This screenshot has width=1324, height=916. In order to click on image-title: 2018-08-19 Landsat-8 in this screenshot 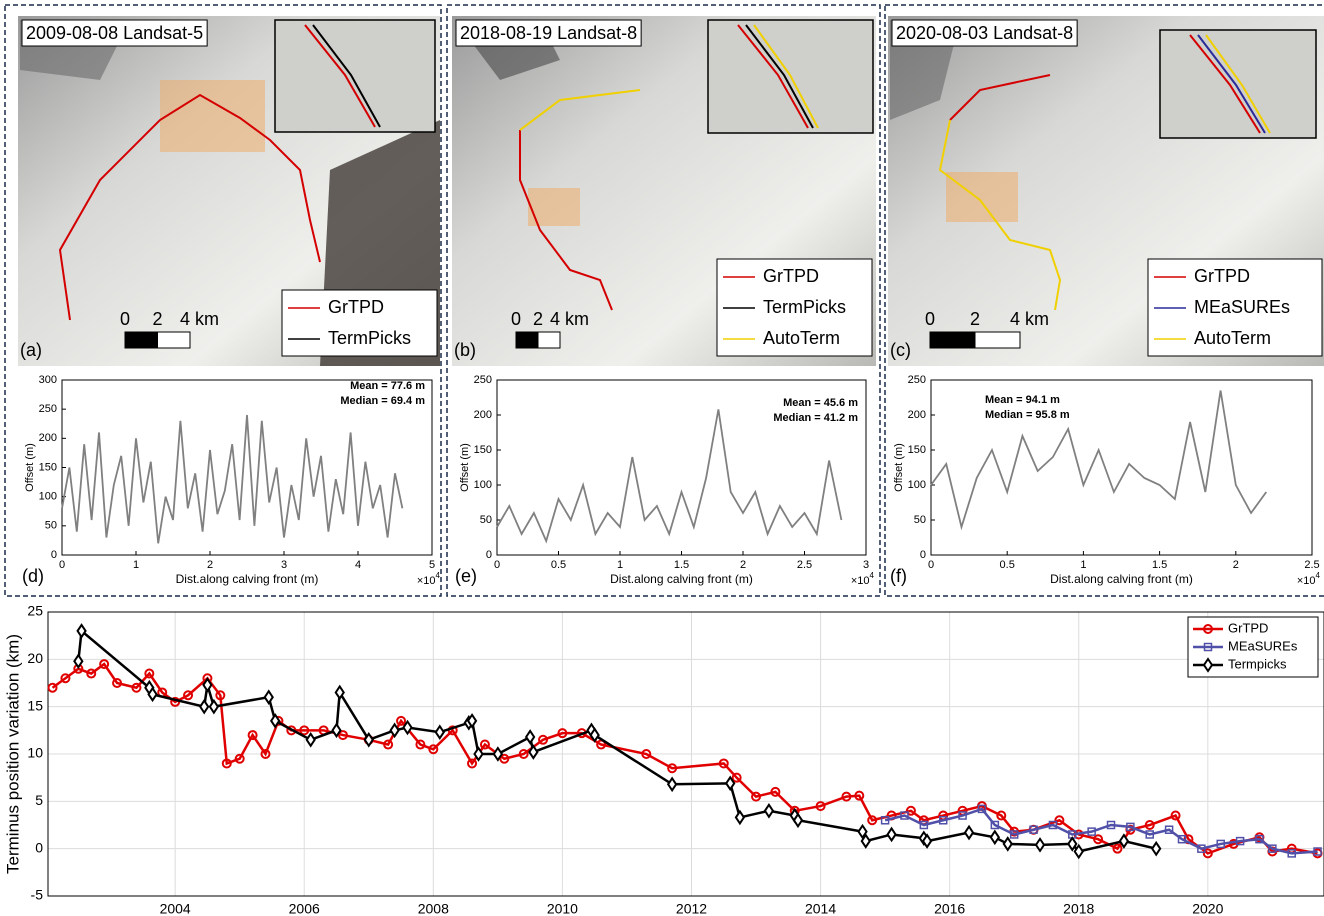, I will do `click(548, 33)`.